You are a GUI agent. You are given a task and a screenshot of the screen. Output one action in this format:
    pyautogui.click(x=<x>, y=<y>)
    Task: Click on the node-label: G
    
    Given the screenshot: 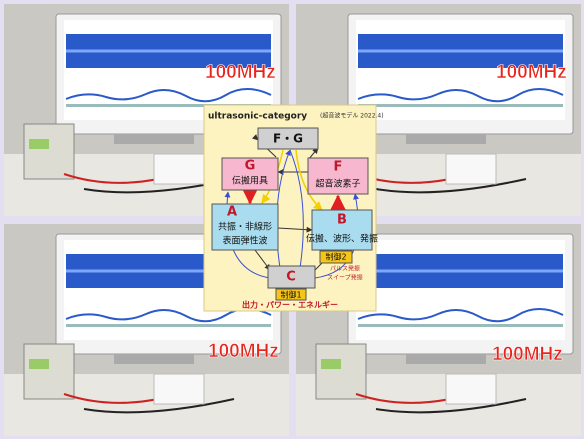 What is the action you would take?
    pyautogui.click(x=250, y=166)
    